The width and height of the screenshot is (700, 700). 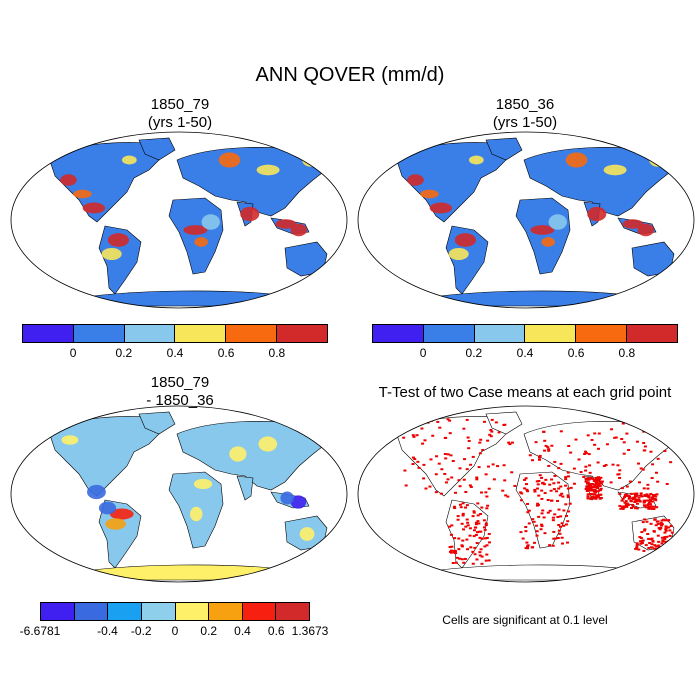 I want to click on map-case2, so click(x=526, y=220).